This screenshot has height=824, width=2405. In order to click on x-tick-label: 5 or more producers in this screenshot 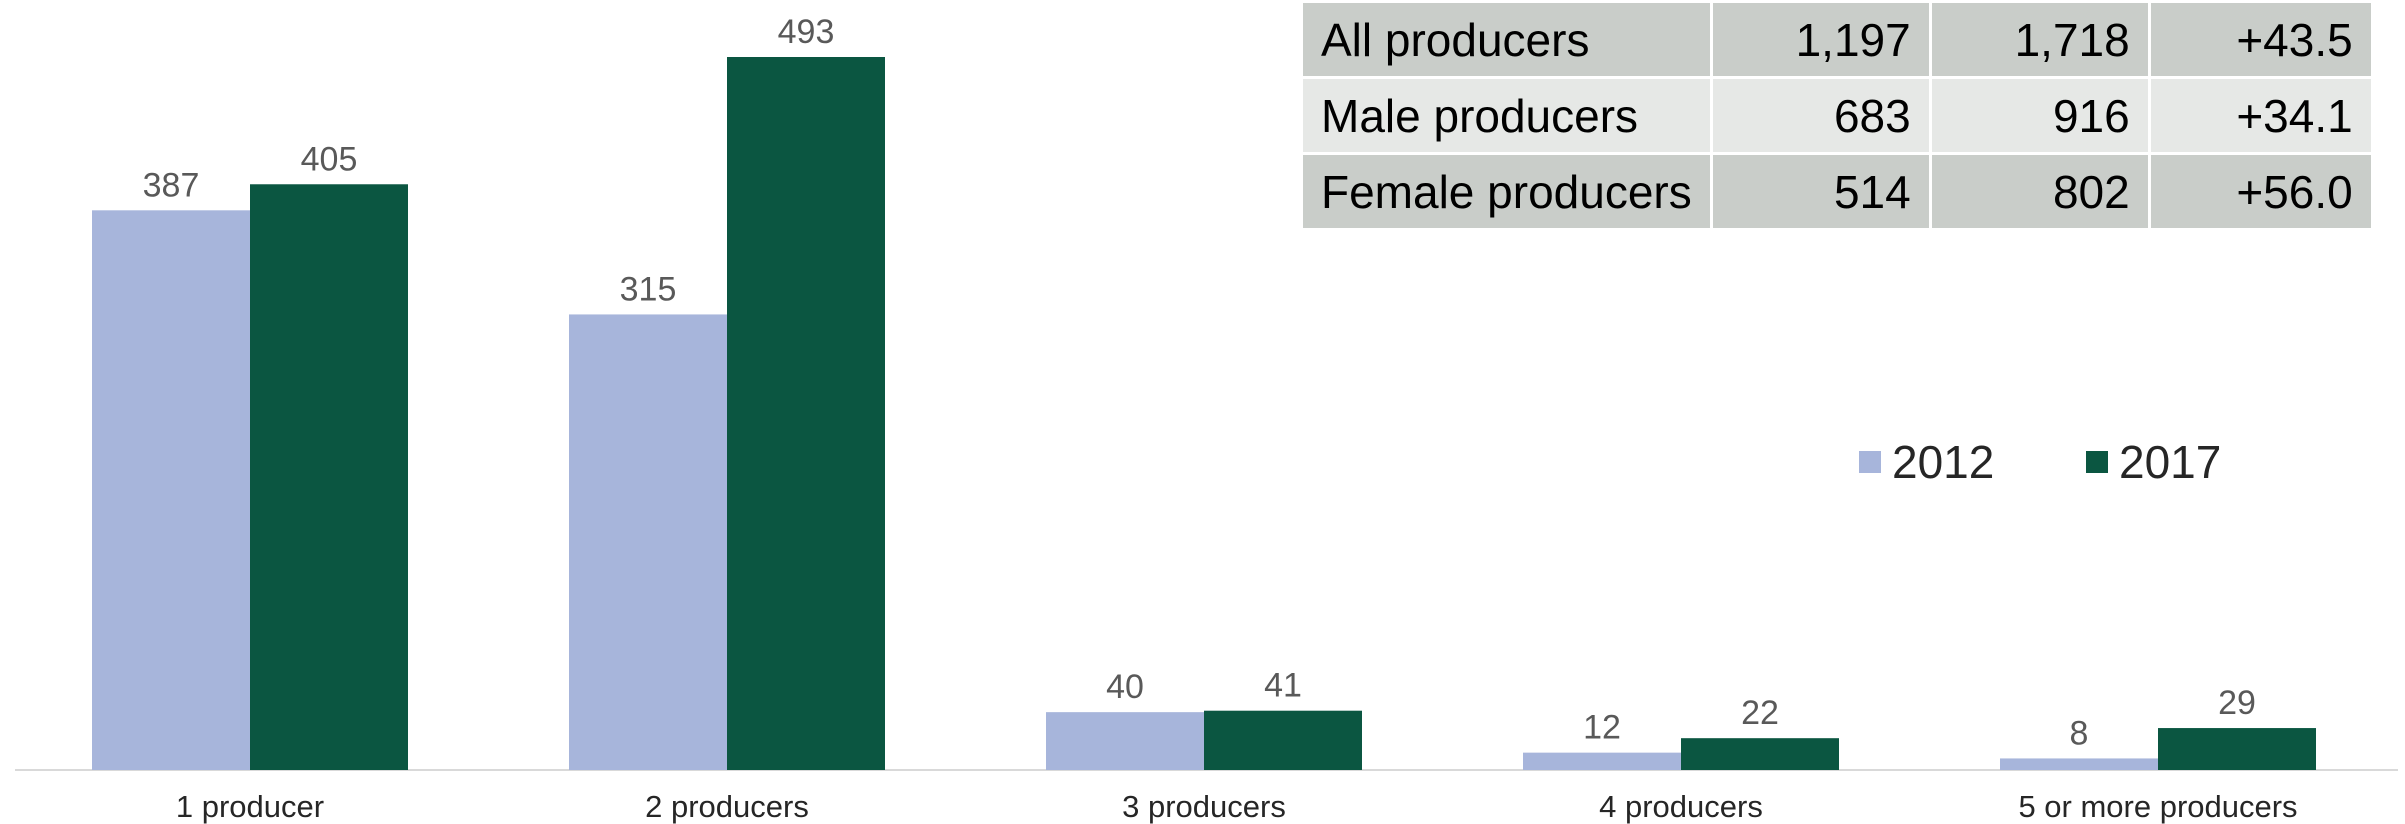, I will do `click(2157, 806)`.